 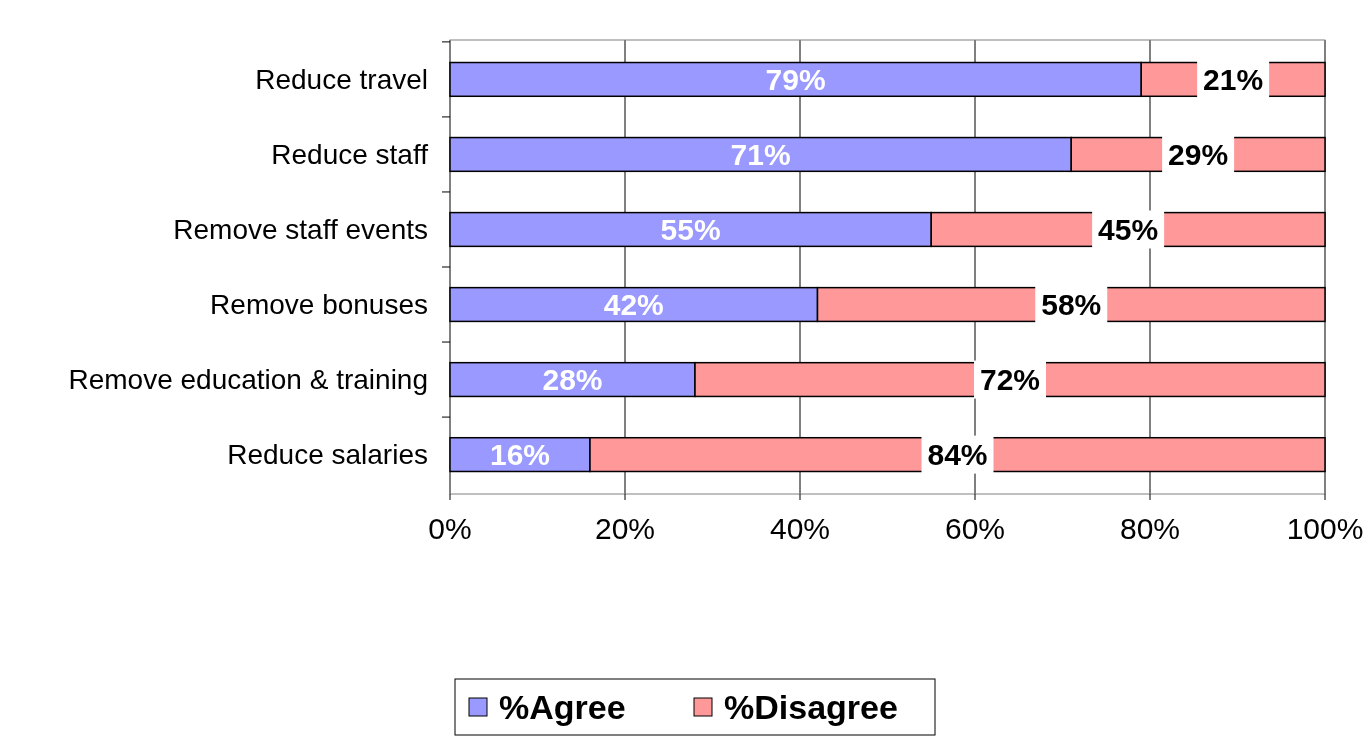 What do you see at coordinates (795, 80) in the screenshot?
I see `data-label: 79%` at bounding box center [795, 80].